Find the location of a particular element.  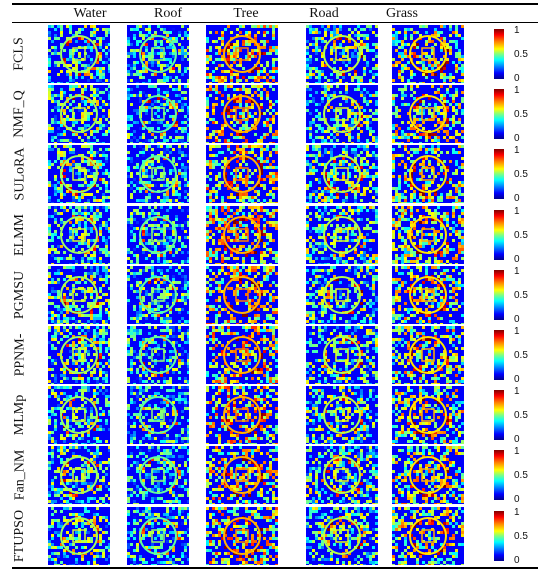

row-label: SULoRA is located at coordinates (20, 174).